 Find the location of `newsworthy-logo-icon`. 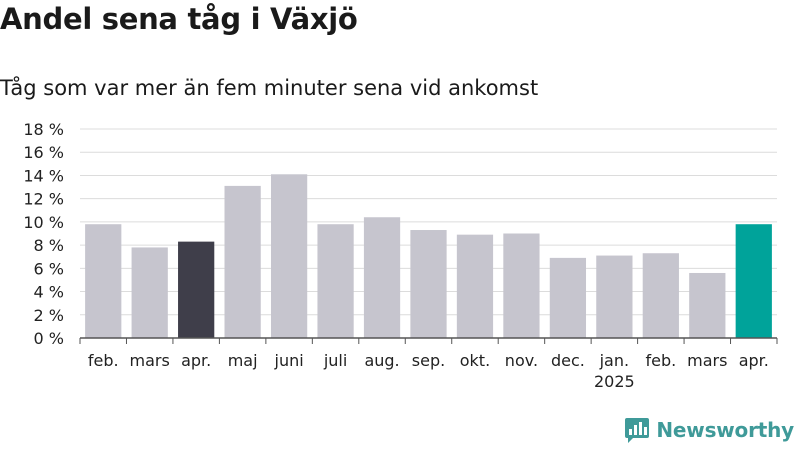

newsworthy-logo-icon is located at coordinates (637, 430).